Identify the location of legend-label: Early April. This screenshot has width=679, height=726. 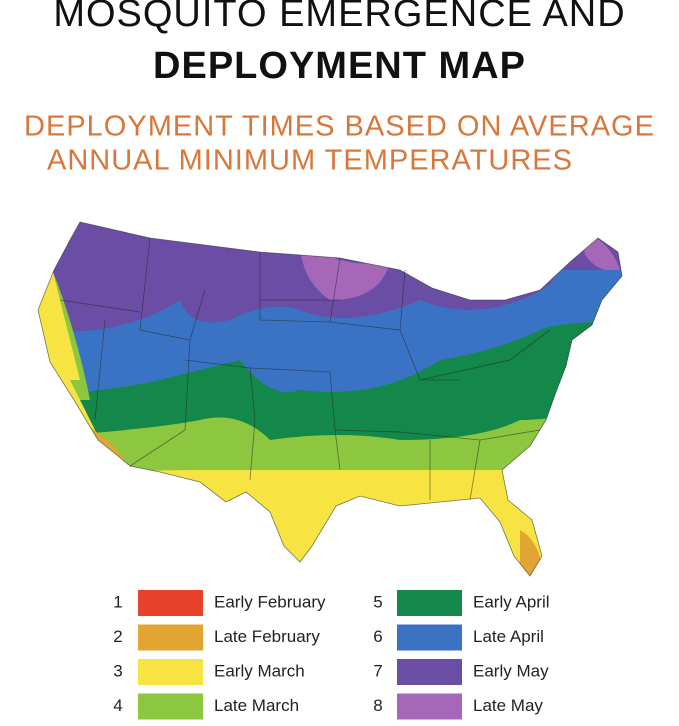
(511, 601).